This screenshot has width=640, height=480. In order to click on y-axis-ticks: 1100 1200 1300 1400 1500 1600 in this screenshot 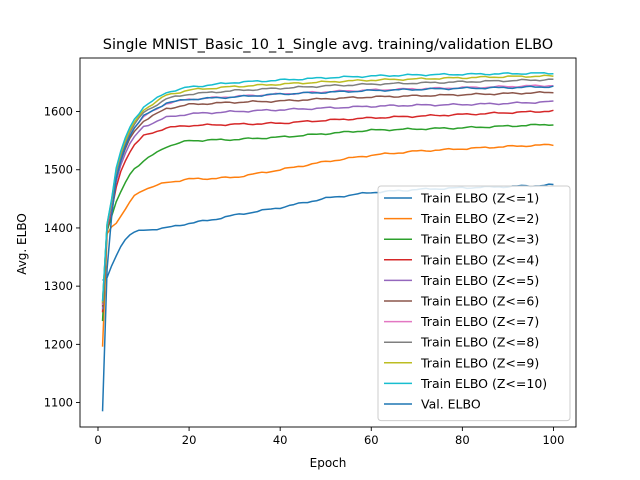, I will do `click(62, 257)`.